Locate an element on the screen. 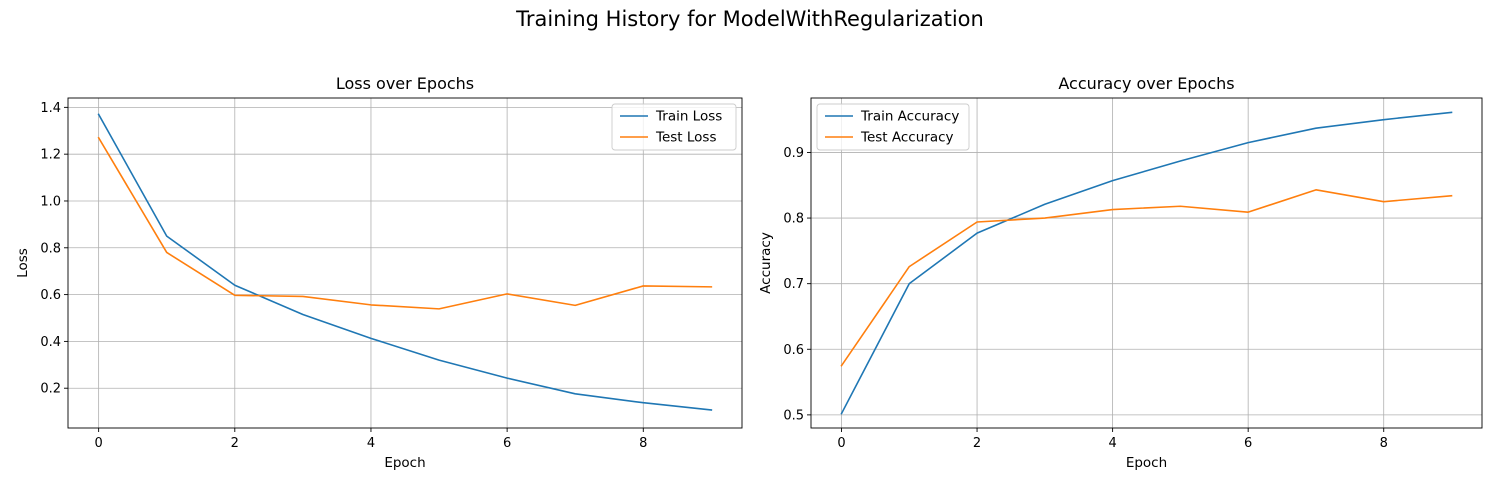  legend: Train Accuracy Test Accuracy is located at coordinates (893, 127).